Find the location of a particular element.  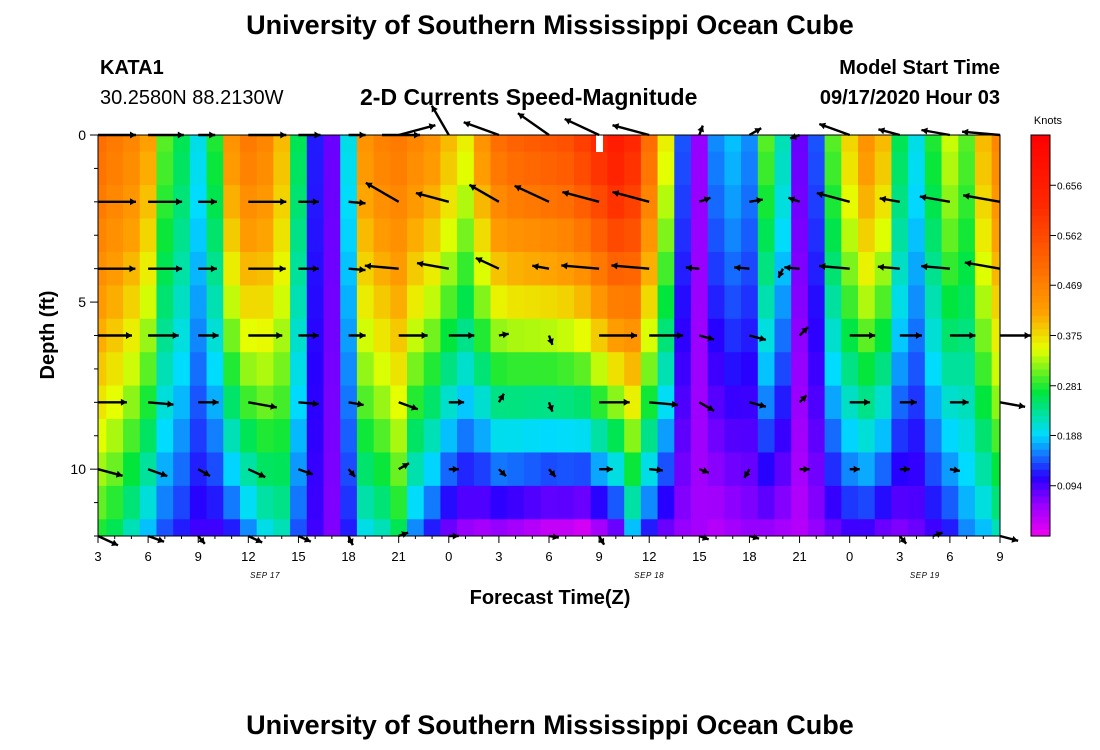

model-start-value: 09/17/2020 Hour 03 is located at coordinates (909, 98).